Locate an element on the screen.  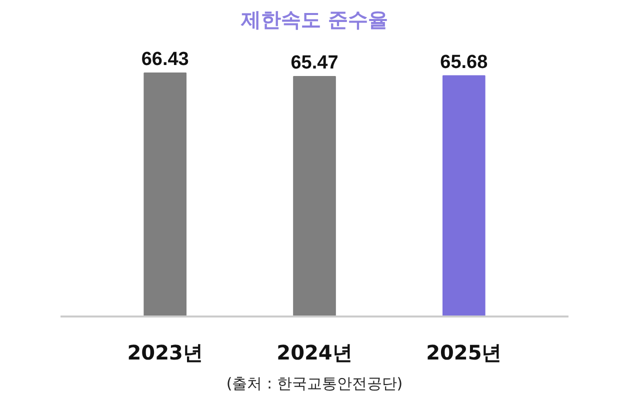
data-label: 66.43 is located at coordinates (165, 59).